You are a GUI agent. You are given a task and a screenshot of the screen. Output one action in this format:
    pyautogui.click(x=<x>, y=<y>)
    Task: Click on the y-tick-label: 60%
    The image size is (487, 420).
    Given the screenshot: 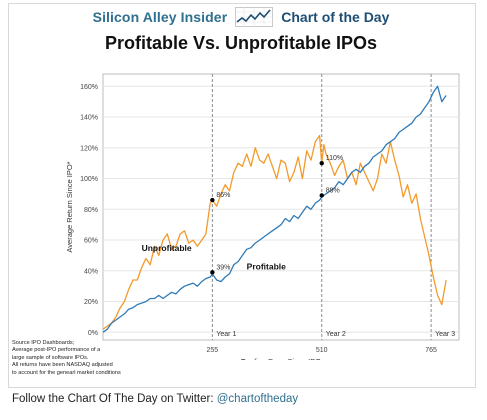 What is the action you would take?
    pyautogui.click(x=91, y=241)
    